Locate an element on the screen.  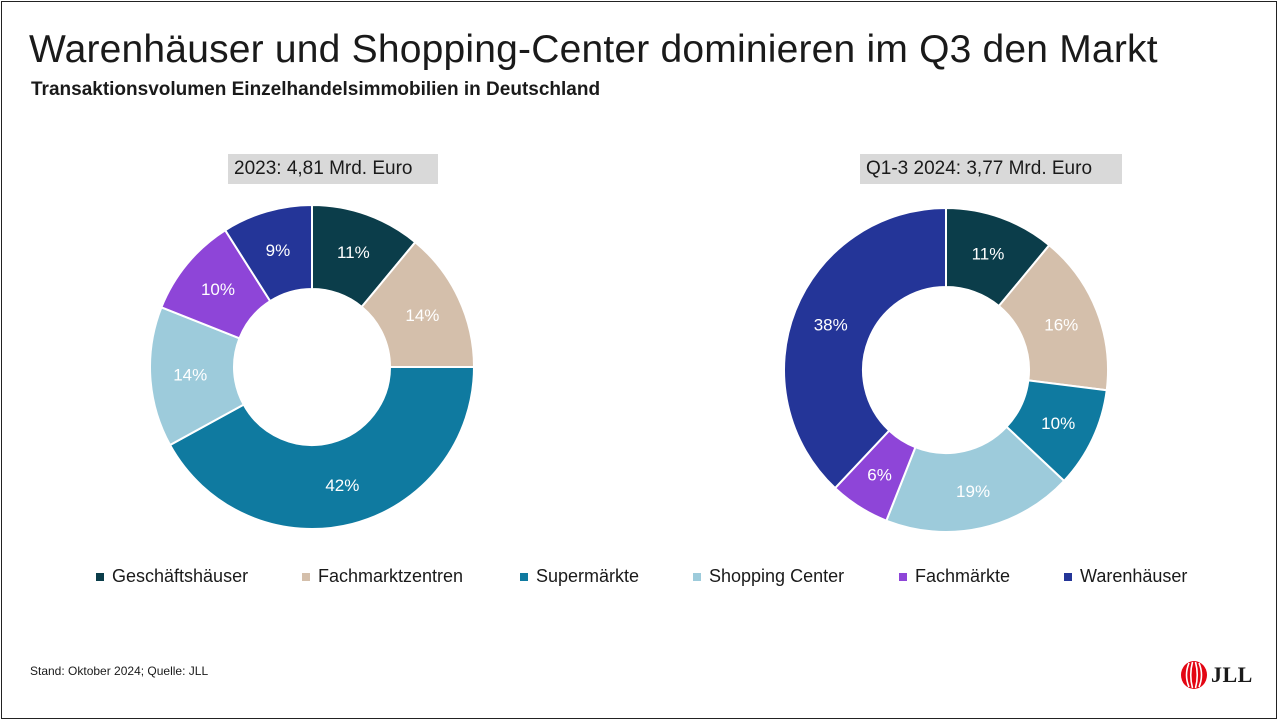
legend-item-geschaeftshaeuser: Geschäftshäuser is located at coordinates (172, 576).